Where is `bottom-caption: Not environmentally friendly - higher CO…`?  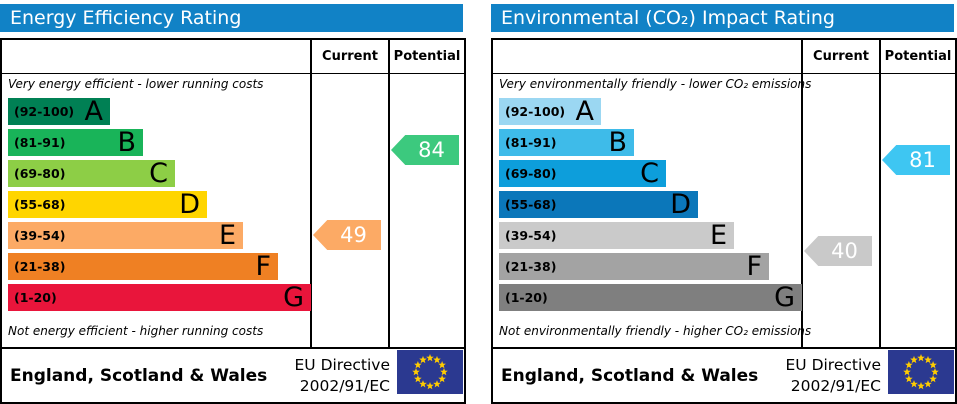
bottom-caption: Not environmentally friendly - higher CO… is located at coordinates (655, 331).